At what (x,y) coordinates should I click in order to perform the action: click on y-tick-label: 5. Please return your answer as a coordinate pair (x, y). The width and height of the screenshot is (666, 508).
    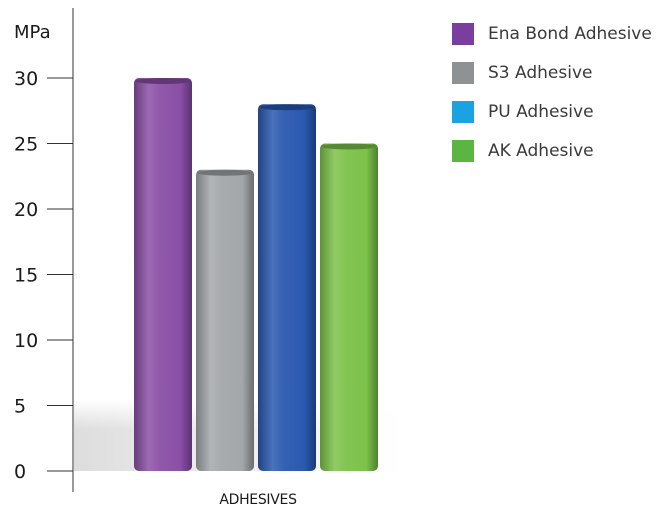
    Looking at the image, I should click on (20, 407).